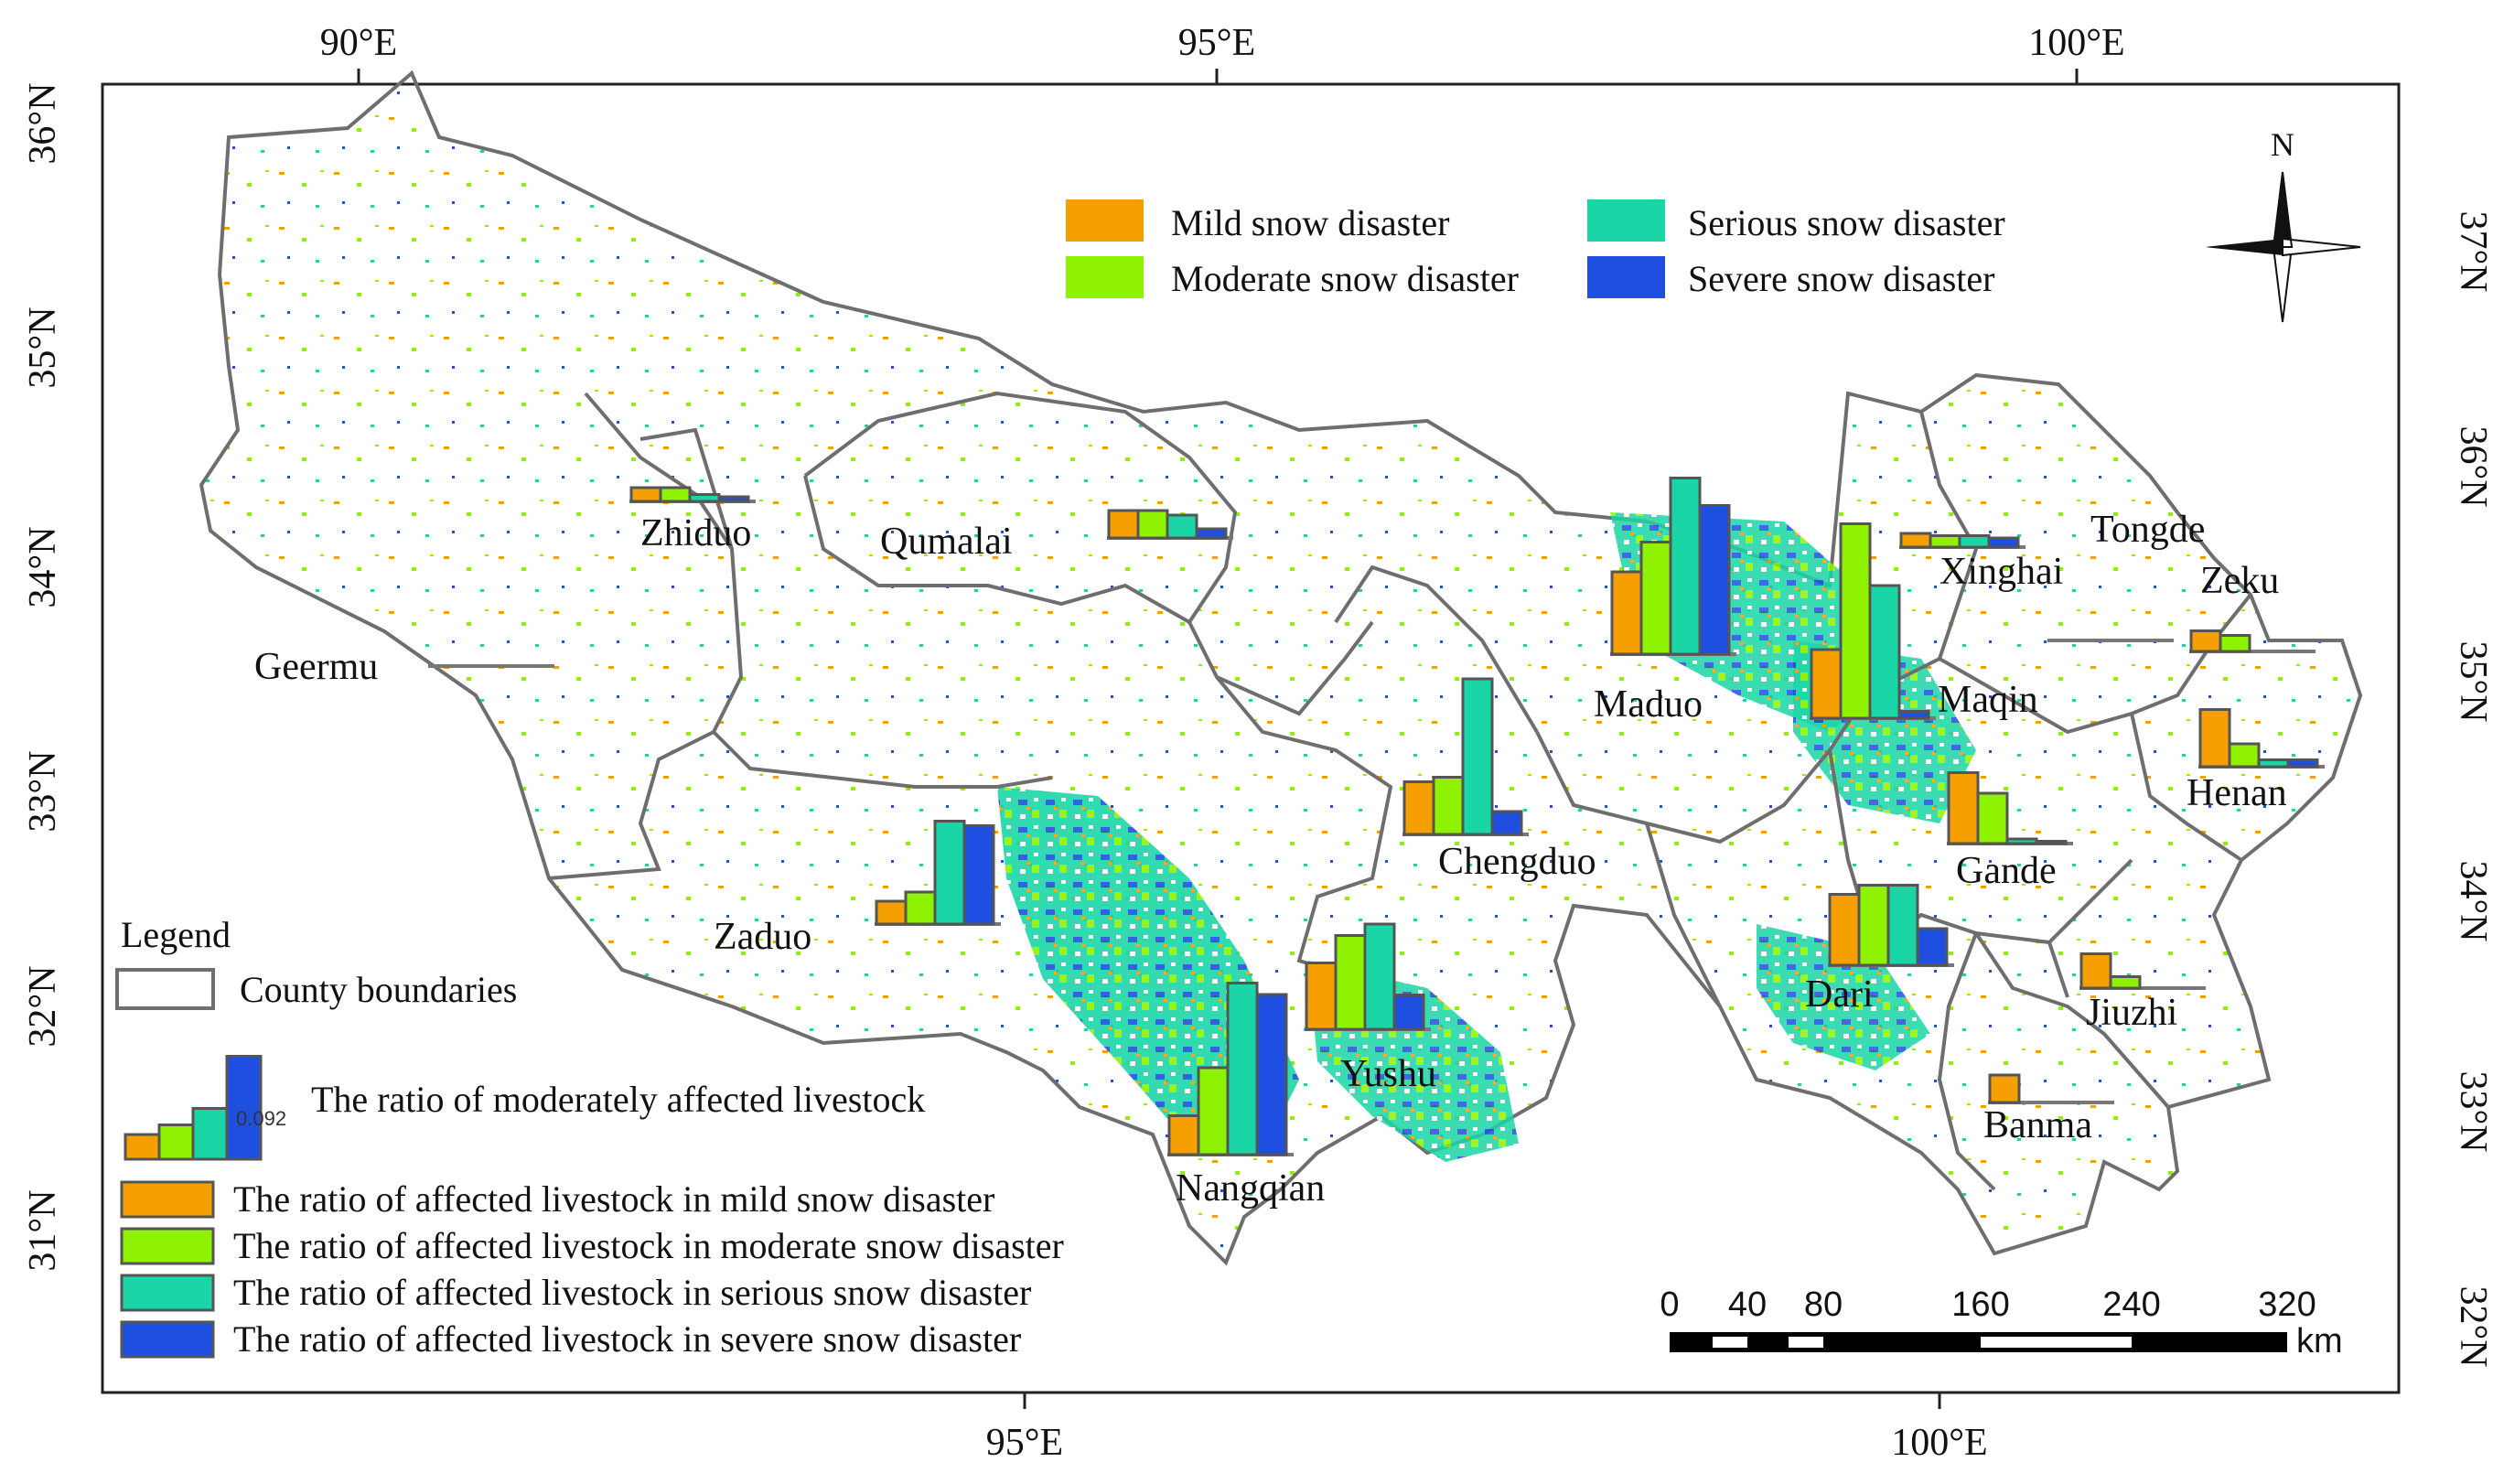  What do you see at coordinates (43, 567) in the screenshot?
I see `tick-left-2: 34°N` at bounding box center [43, 567].